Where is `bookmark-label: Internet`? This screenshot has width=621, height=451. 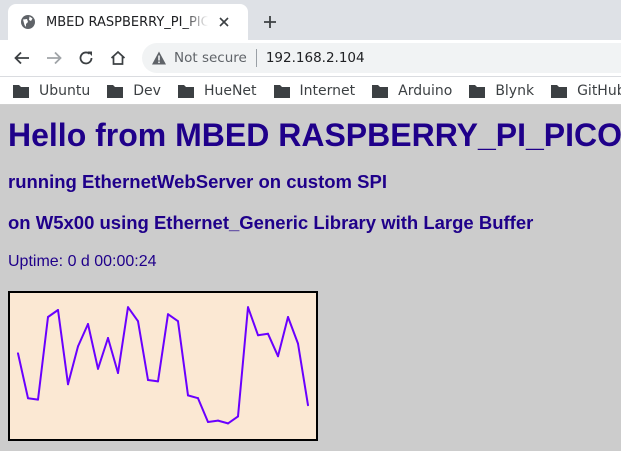 bookmark-label: Internet is located at coordinates (327, 90).